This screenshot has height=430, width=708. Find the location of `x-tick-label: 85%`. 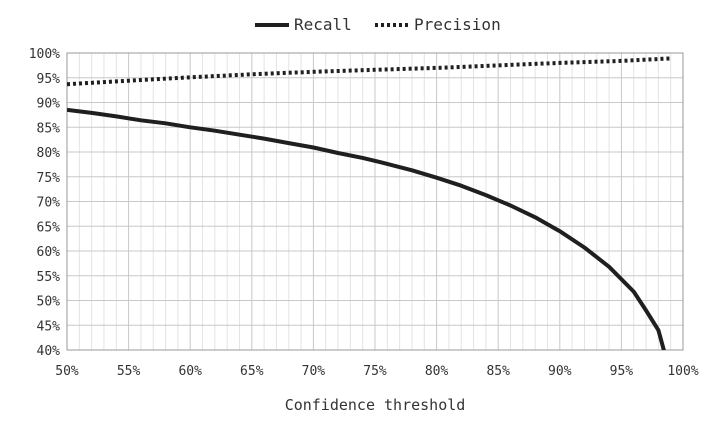

x-tick-label: 85% is located at coordinates (498, 371).